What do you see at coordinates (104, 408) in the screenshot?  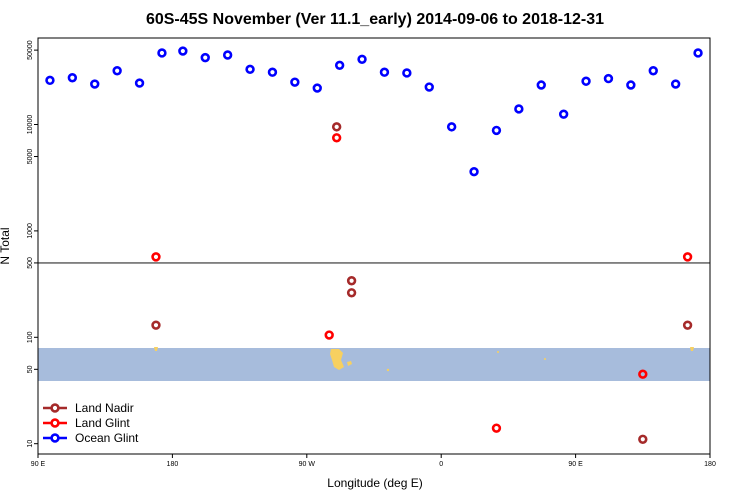 I see `legend-label-land-nadir: Land Nadir` at bounding box center [104, 408].